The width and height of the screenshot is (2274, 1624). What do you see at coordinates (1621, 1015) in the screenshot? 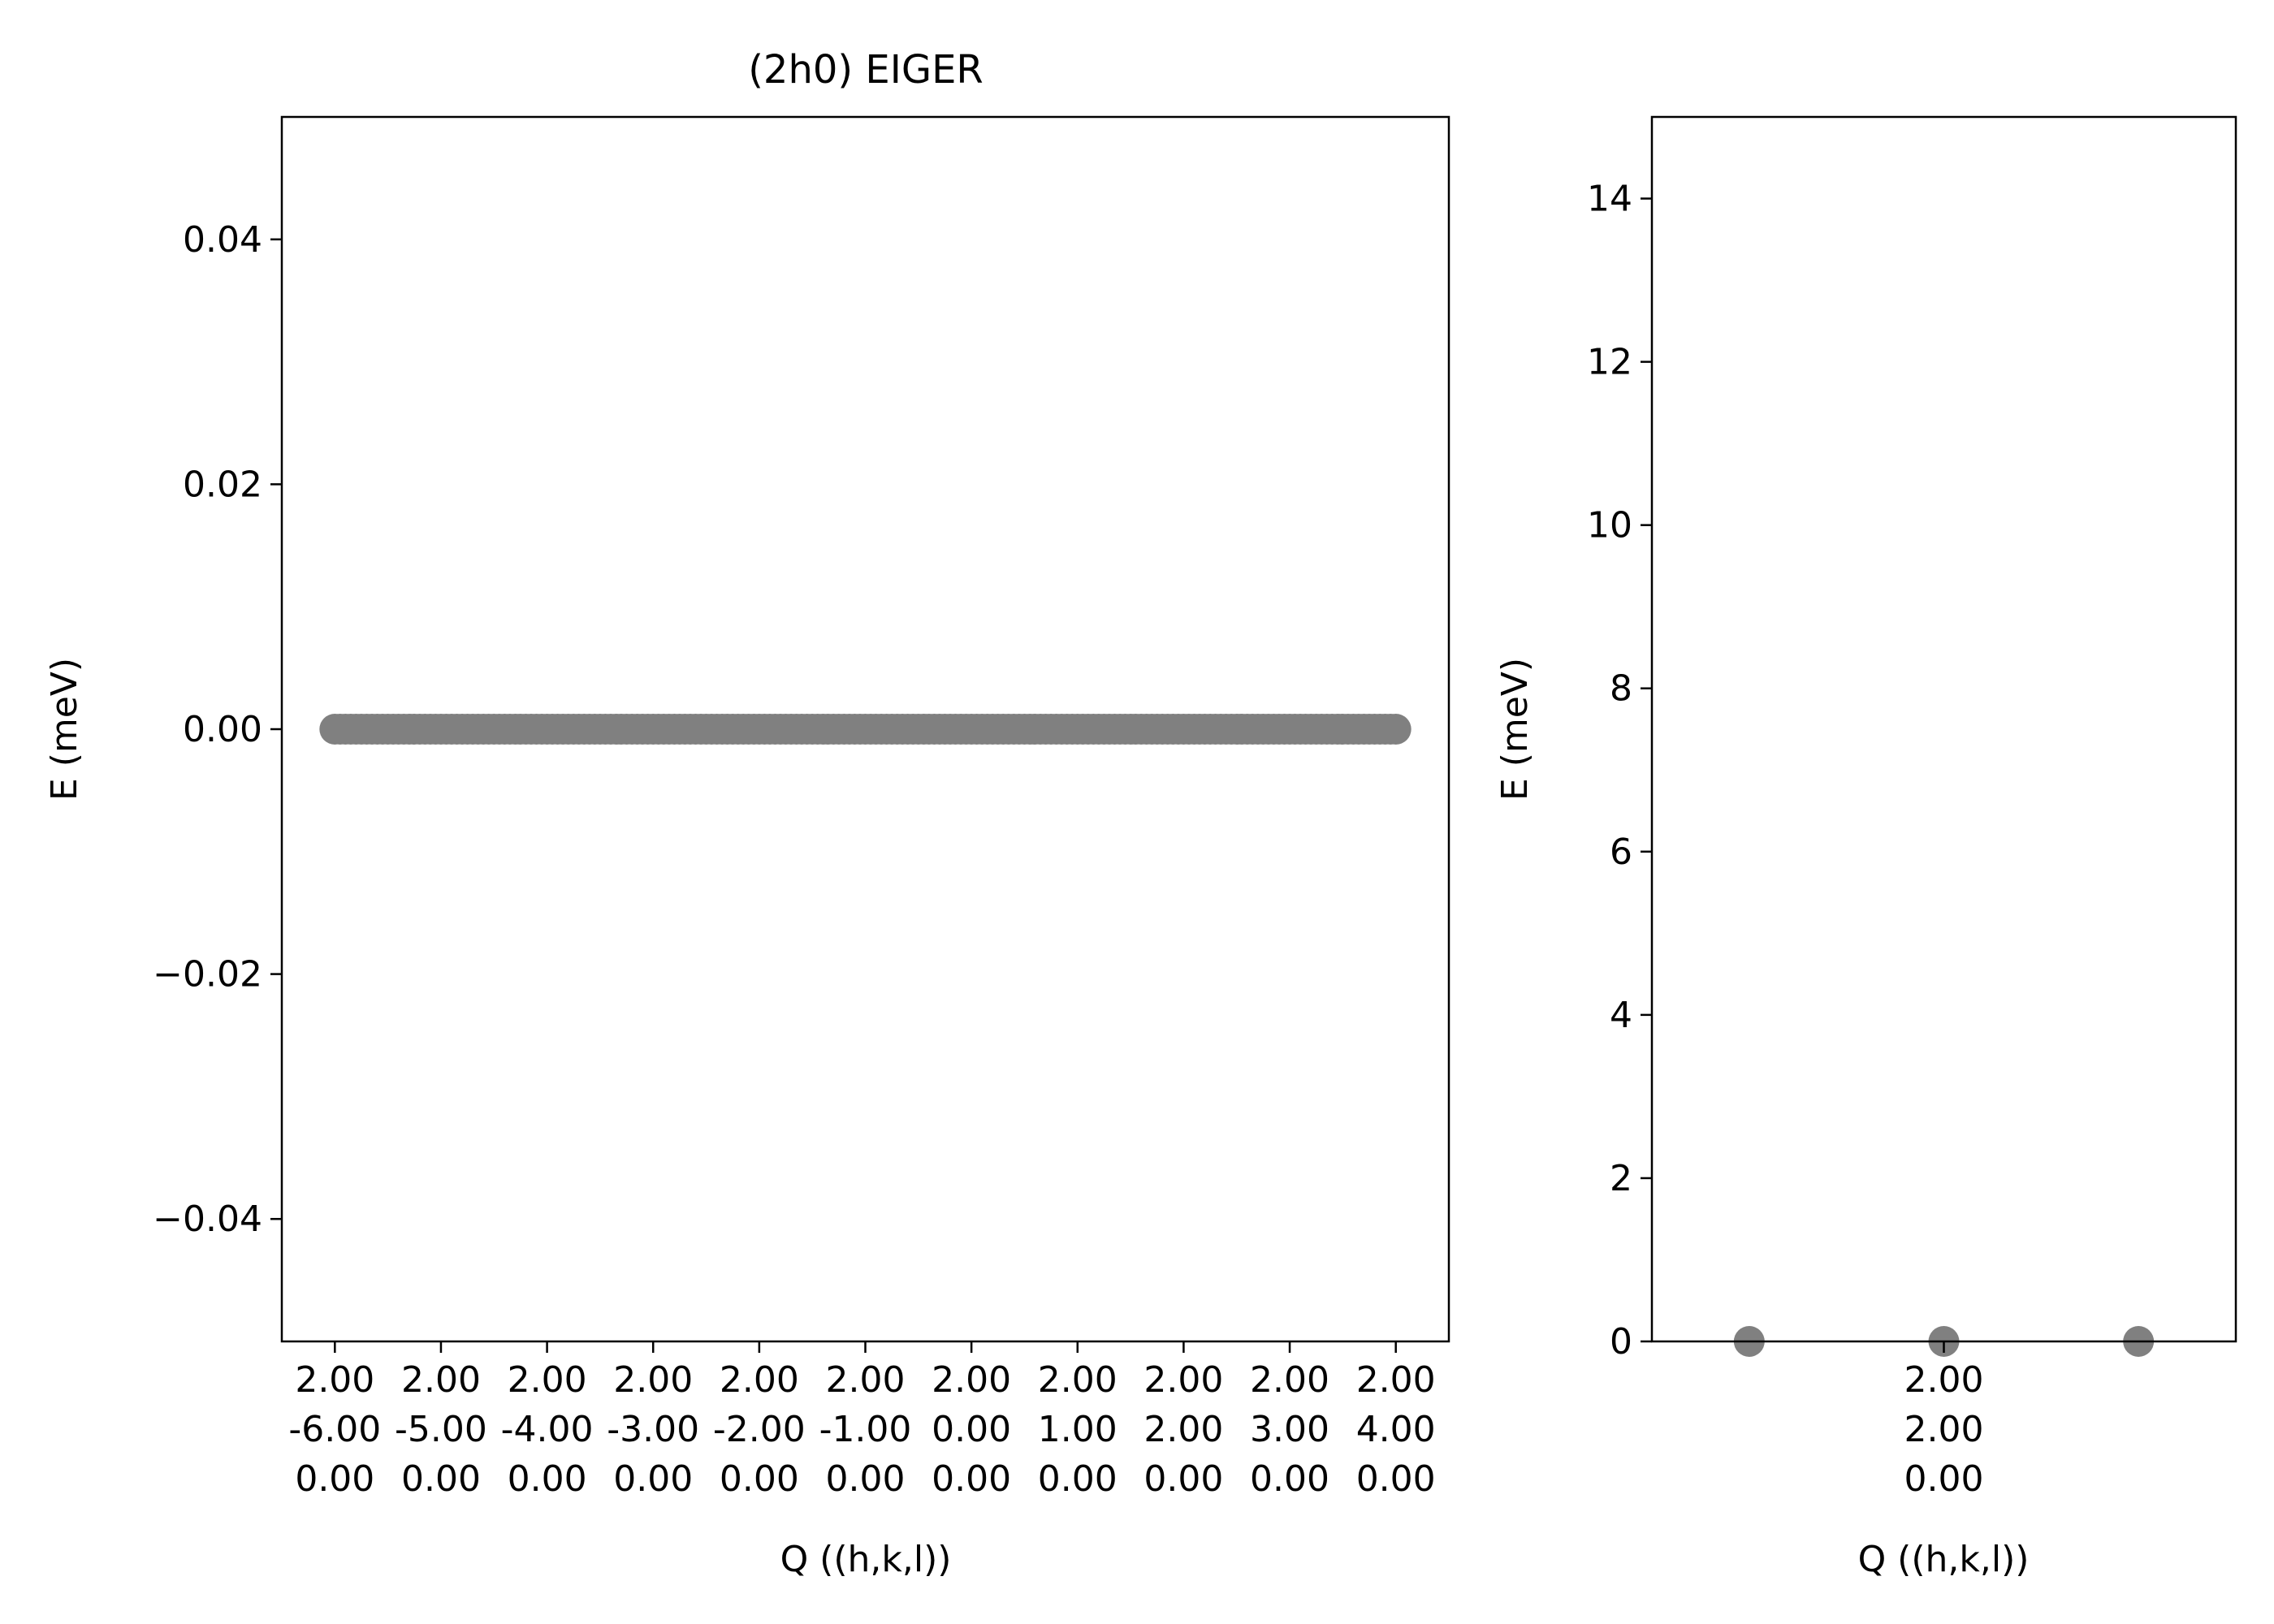
I see `right-y-tick-label: 4` at bounding box center [1621, 1015].